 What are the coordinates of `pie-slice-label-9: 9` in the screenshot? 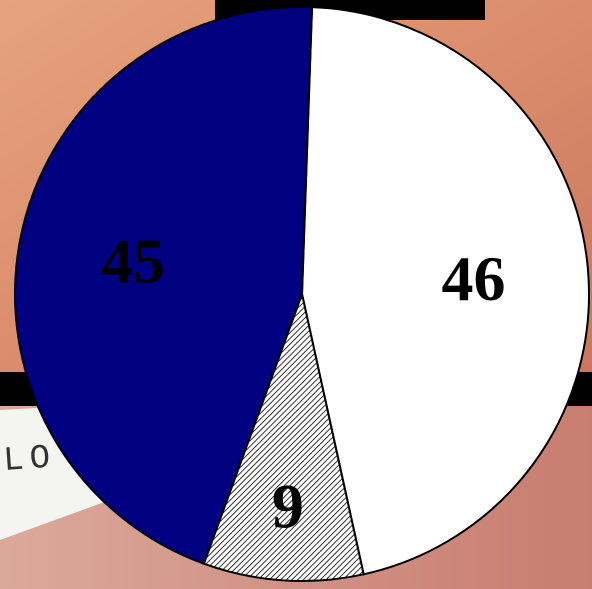 It's located at (288, 505).